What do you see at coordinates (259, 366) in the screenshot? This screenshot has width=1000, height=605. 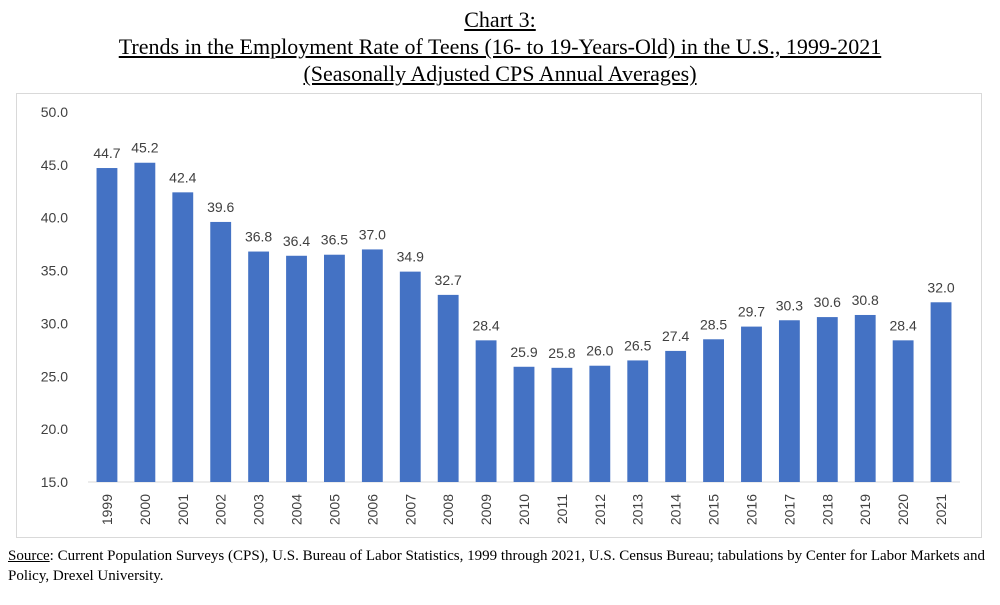 I see `bar-2003` at bounding box center [259, 366].